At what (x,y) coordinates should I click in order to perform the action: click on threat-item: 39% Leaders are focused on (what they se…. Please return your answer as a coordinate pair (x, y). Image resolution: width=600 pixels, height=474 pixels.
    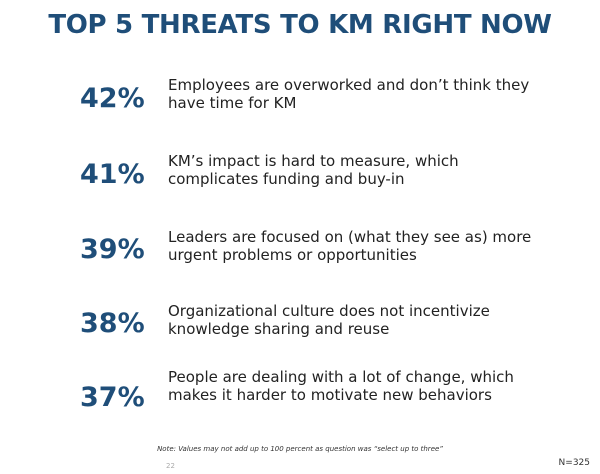
    Looking at the image, I should click on (320, 259).